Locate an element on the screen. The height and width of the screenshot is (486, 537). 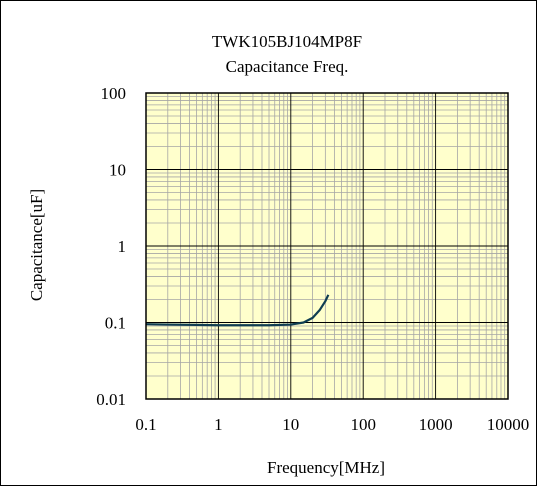
x-tick-label: 1 is located at coordinates (218, 424).